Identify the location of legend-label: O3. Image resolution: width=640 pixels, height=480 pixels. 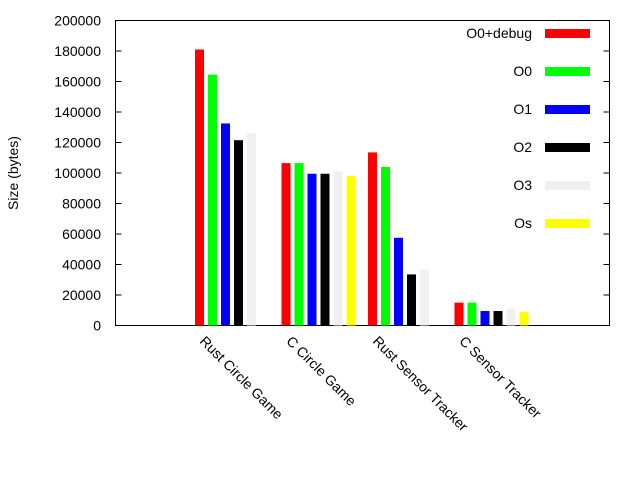
(522, 185).